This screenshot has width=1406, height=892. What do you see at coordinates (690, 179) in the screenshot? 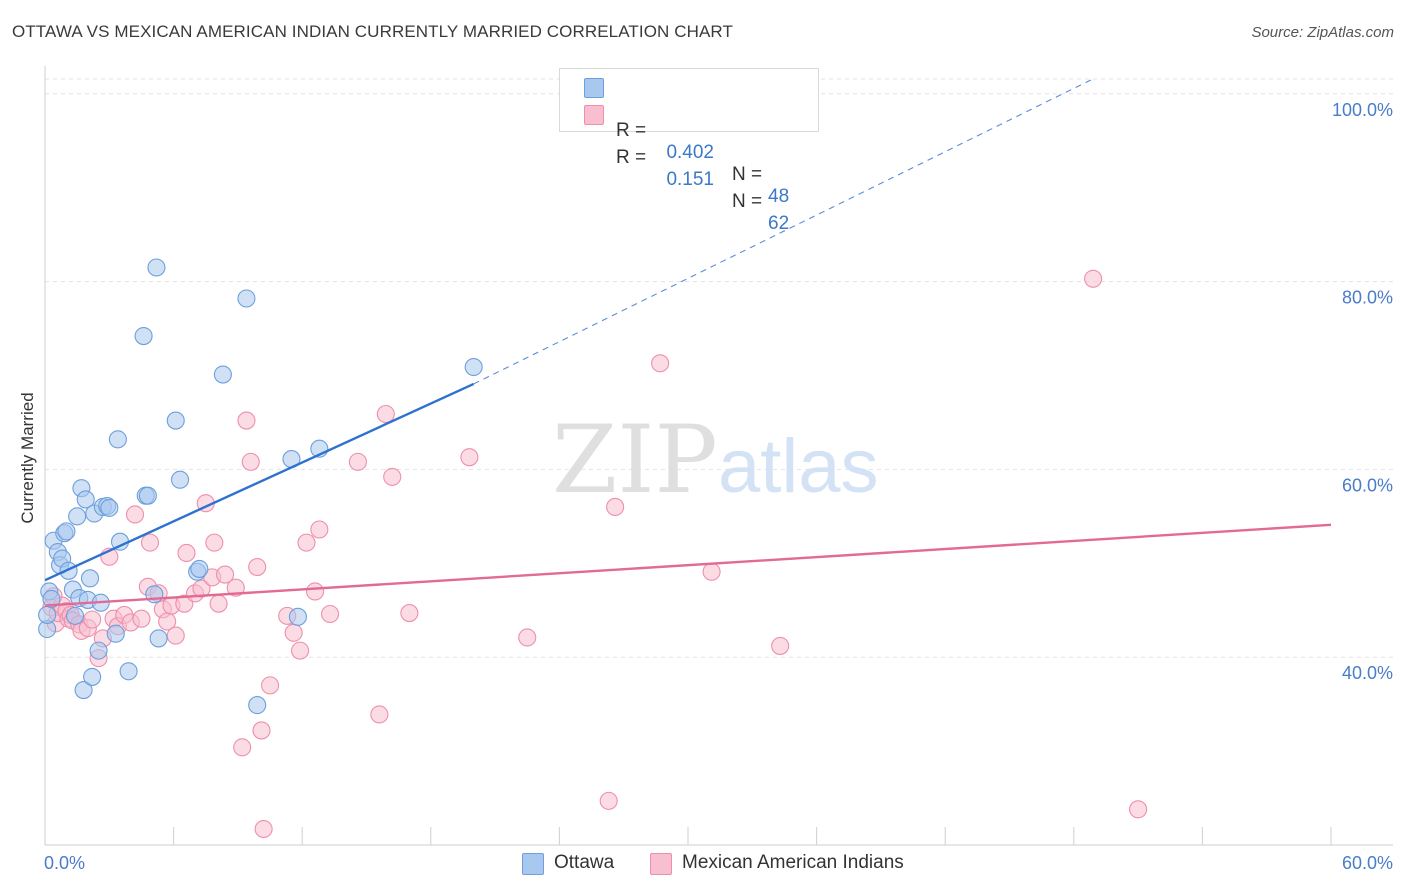
I see `legend-r-value-mexican: 0.151` at bounding box center [690, 179].